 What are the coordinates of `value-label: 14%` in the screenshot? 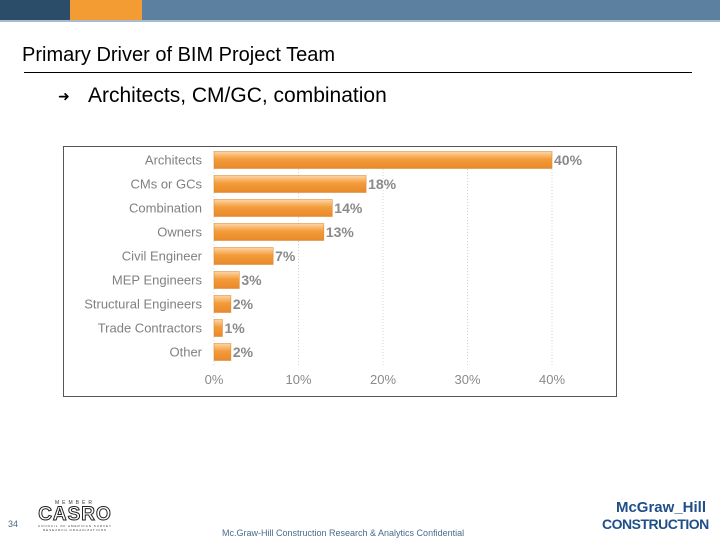 It's located at (348, 208).